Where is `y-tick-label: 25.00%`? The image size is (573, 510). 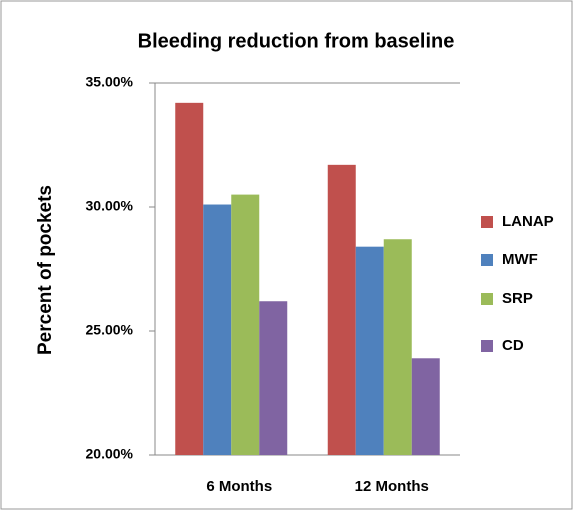 y-tick-label: 25.00% is located at coordinates (110, 330).